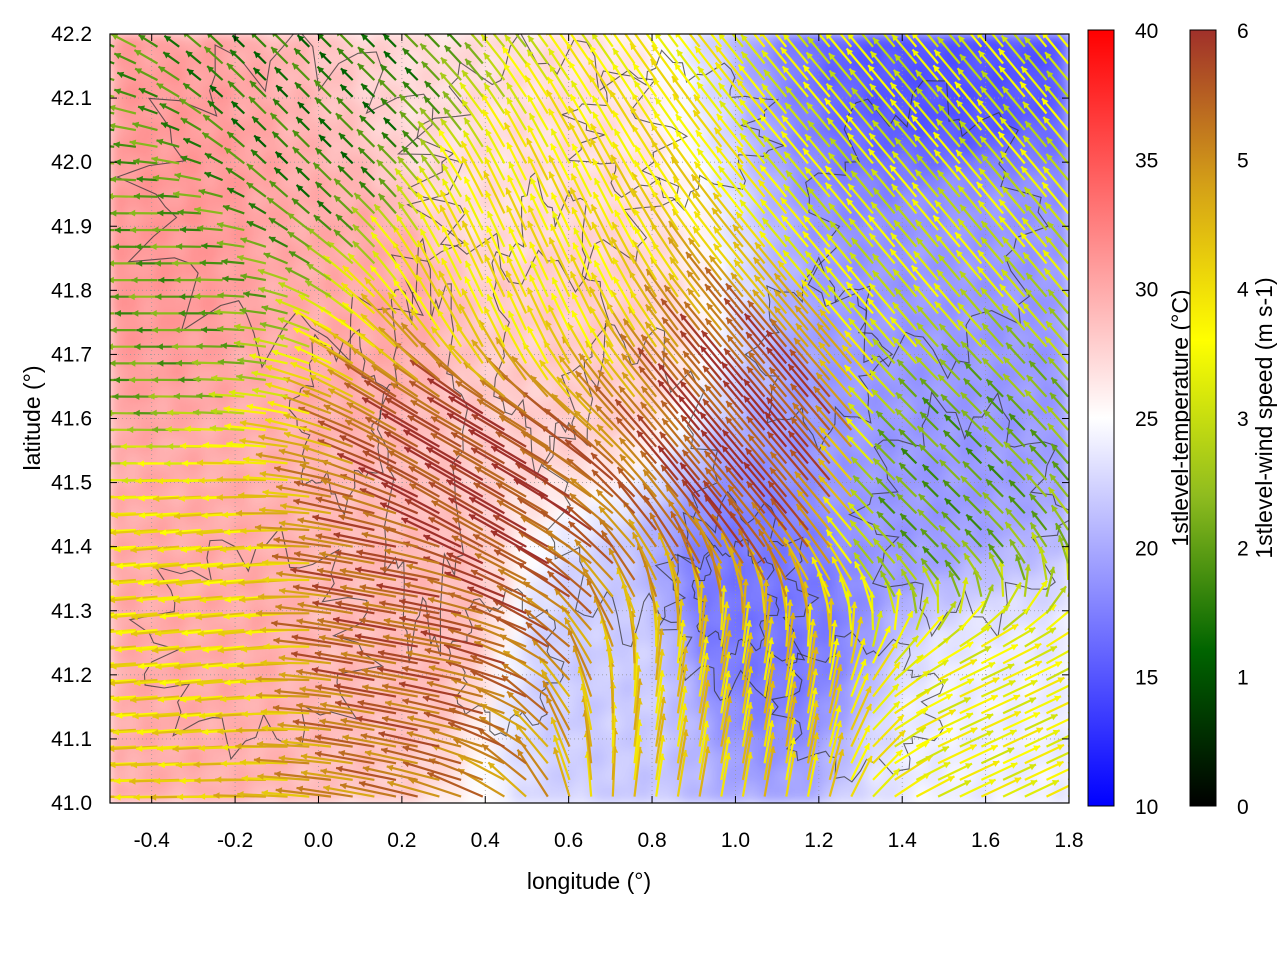  Describe the element at coordinates (71, 162) in the screenshot. I see `y-tick-label: 42.0` at that location.